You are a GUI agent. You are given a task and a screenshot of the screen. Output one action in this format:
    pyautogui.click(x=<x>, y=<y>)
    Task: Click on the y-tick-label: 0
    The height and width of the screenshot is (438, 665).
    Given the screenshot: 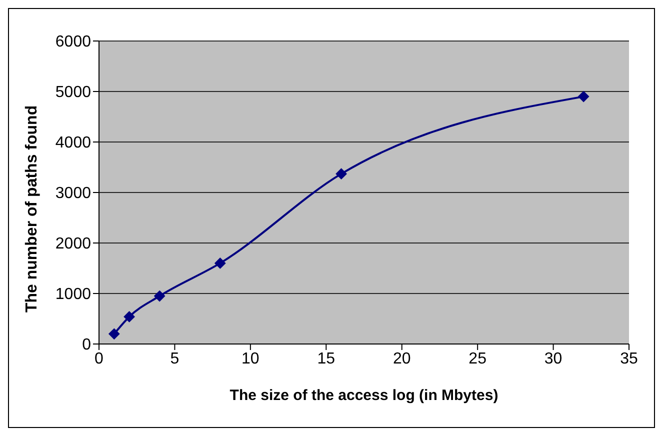 What is the action you would take?
    pyautogui.click(x=87, y=345)
    